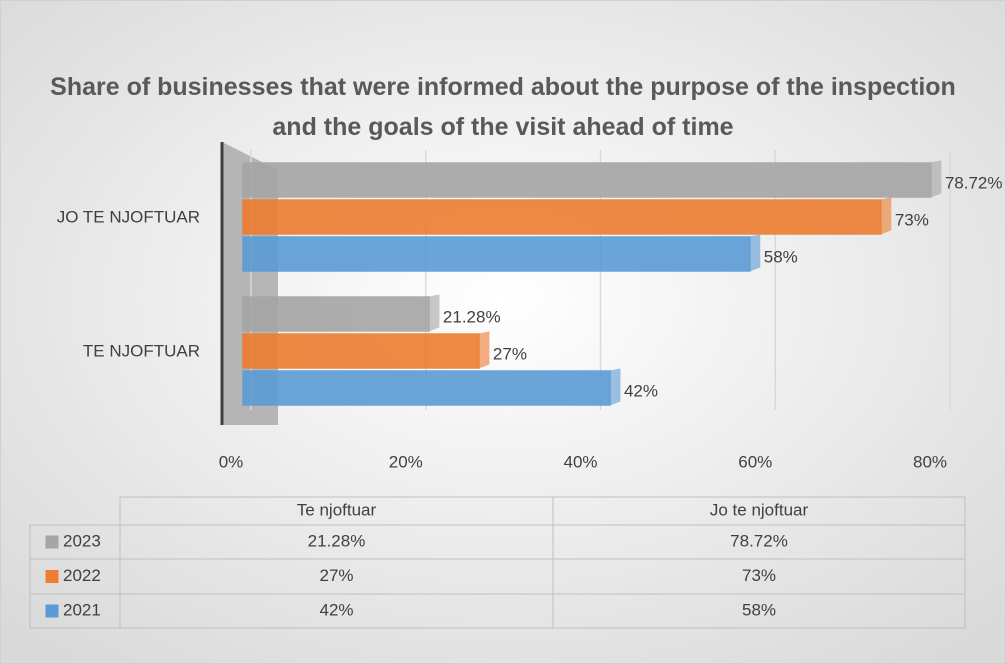  Describe the element at coordinates (759, 540) in the screenshot. I see `table-cell: 78.72%` at that location.